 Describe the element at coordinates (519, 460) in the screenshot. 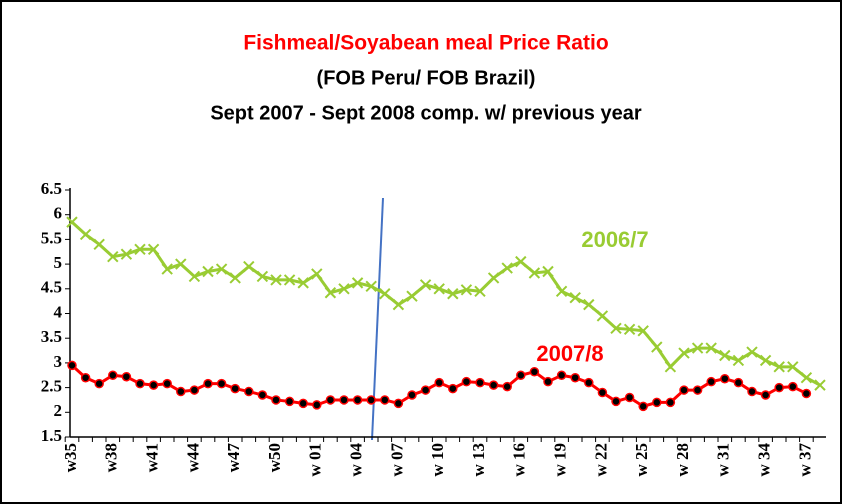

I see `x-tick-label: w 16` at that location.